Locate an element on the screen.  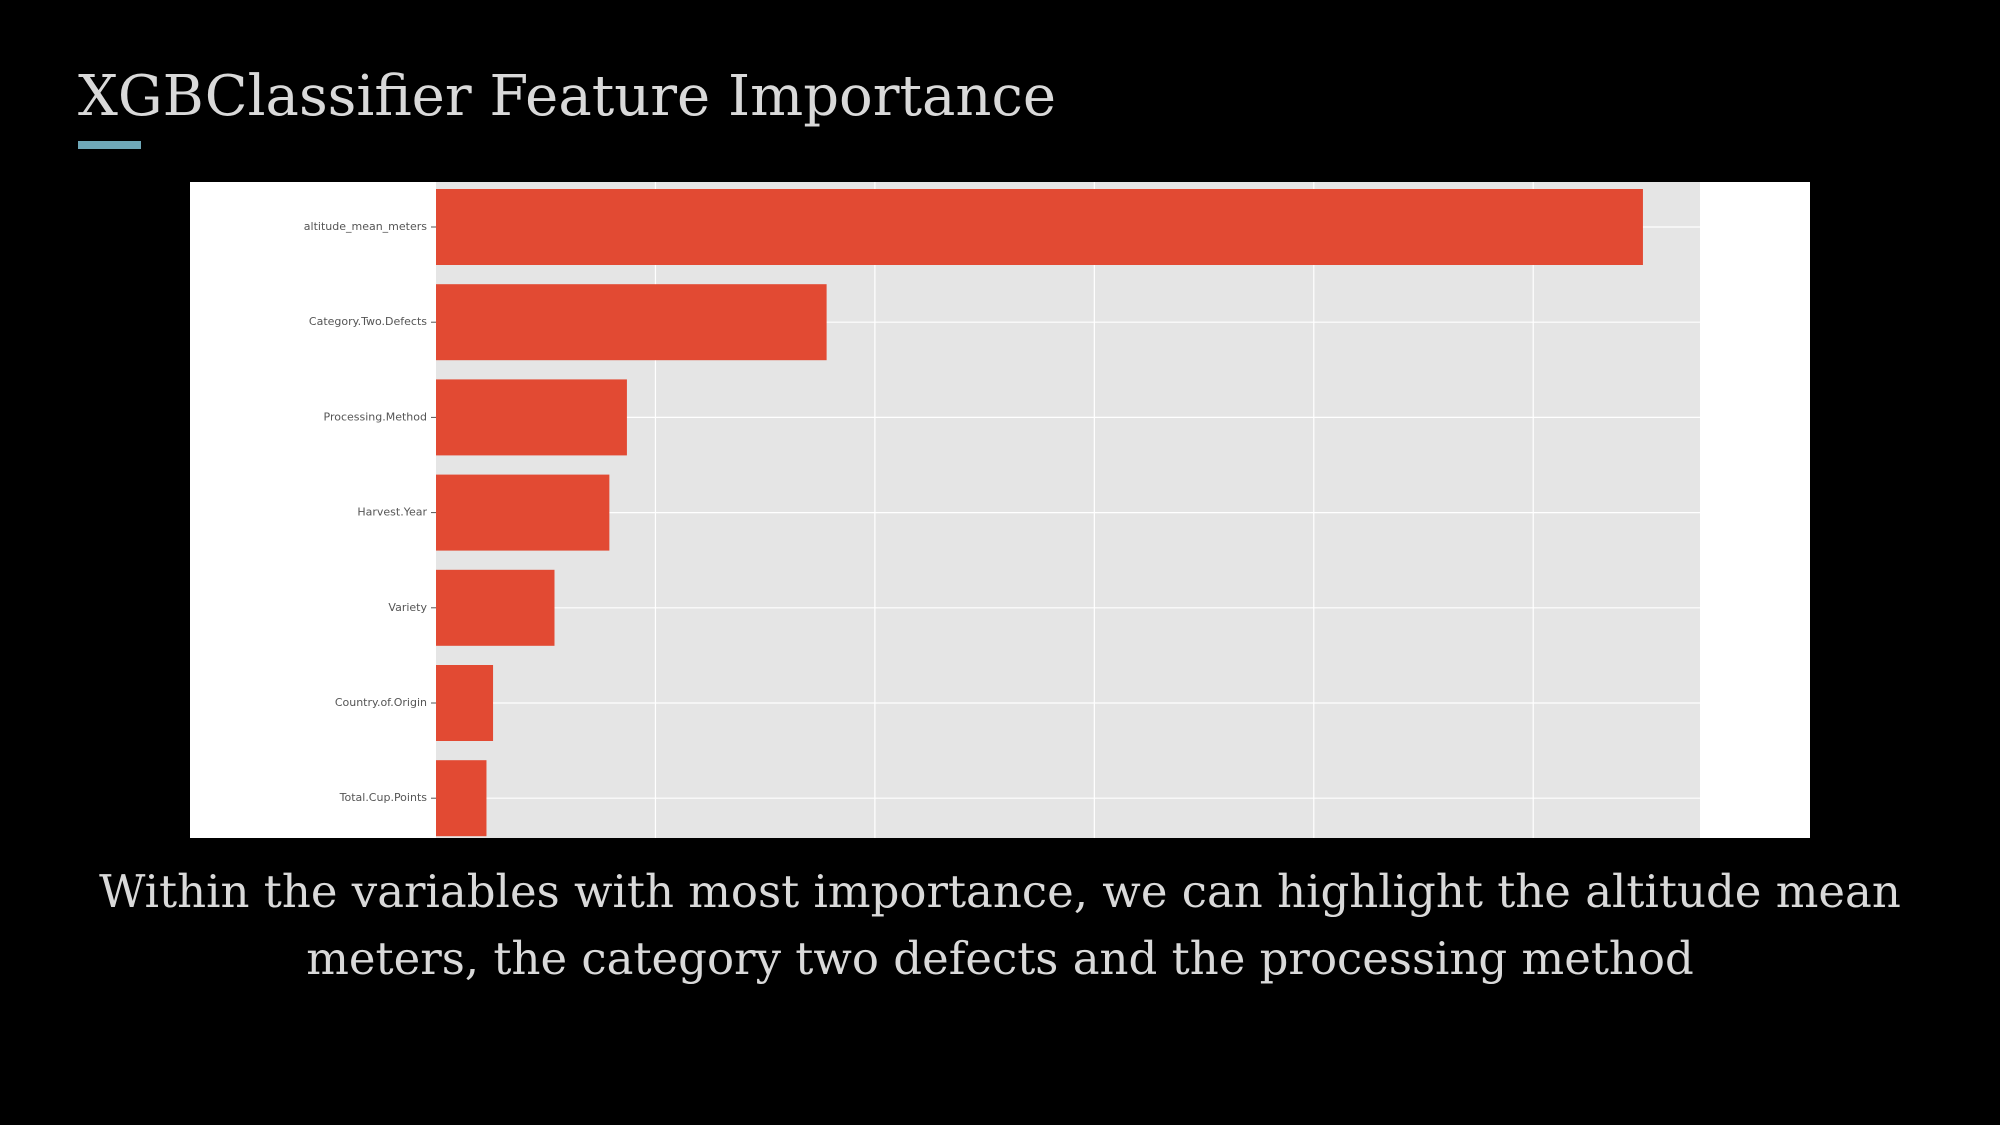
y-tick-label: Category.Two.Defects is located at coordinates (368, 321).